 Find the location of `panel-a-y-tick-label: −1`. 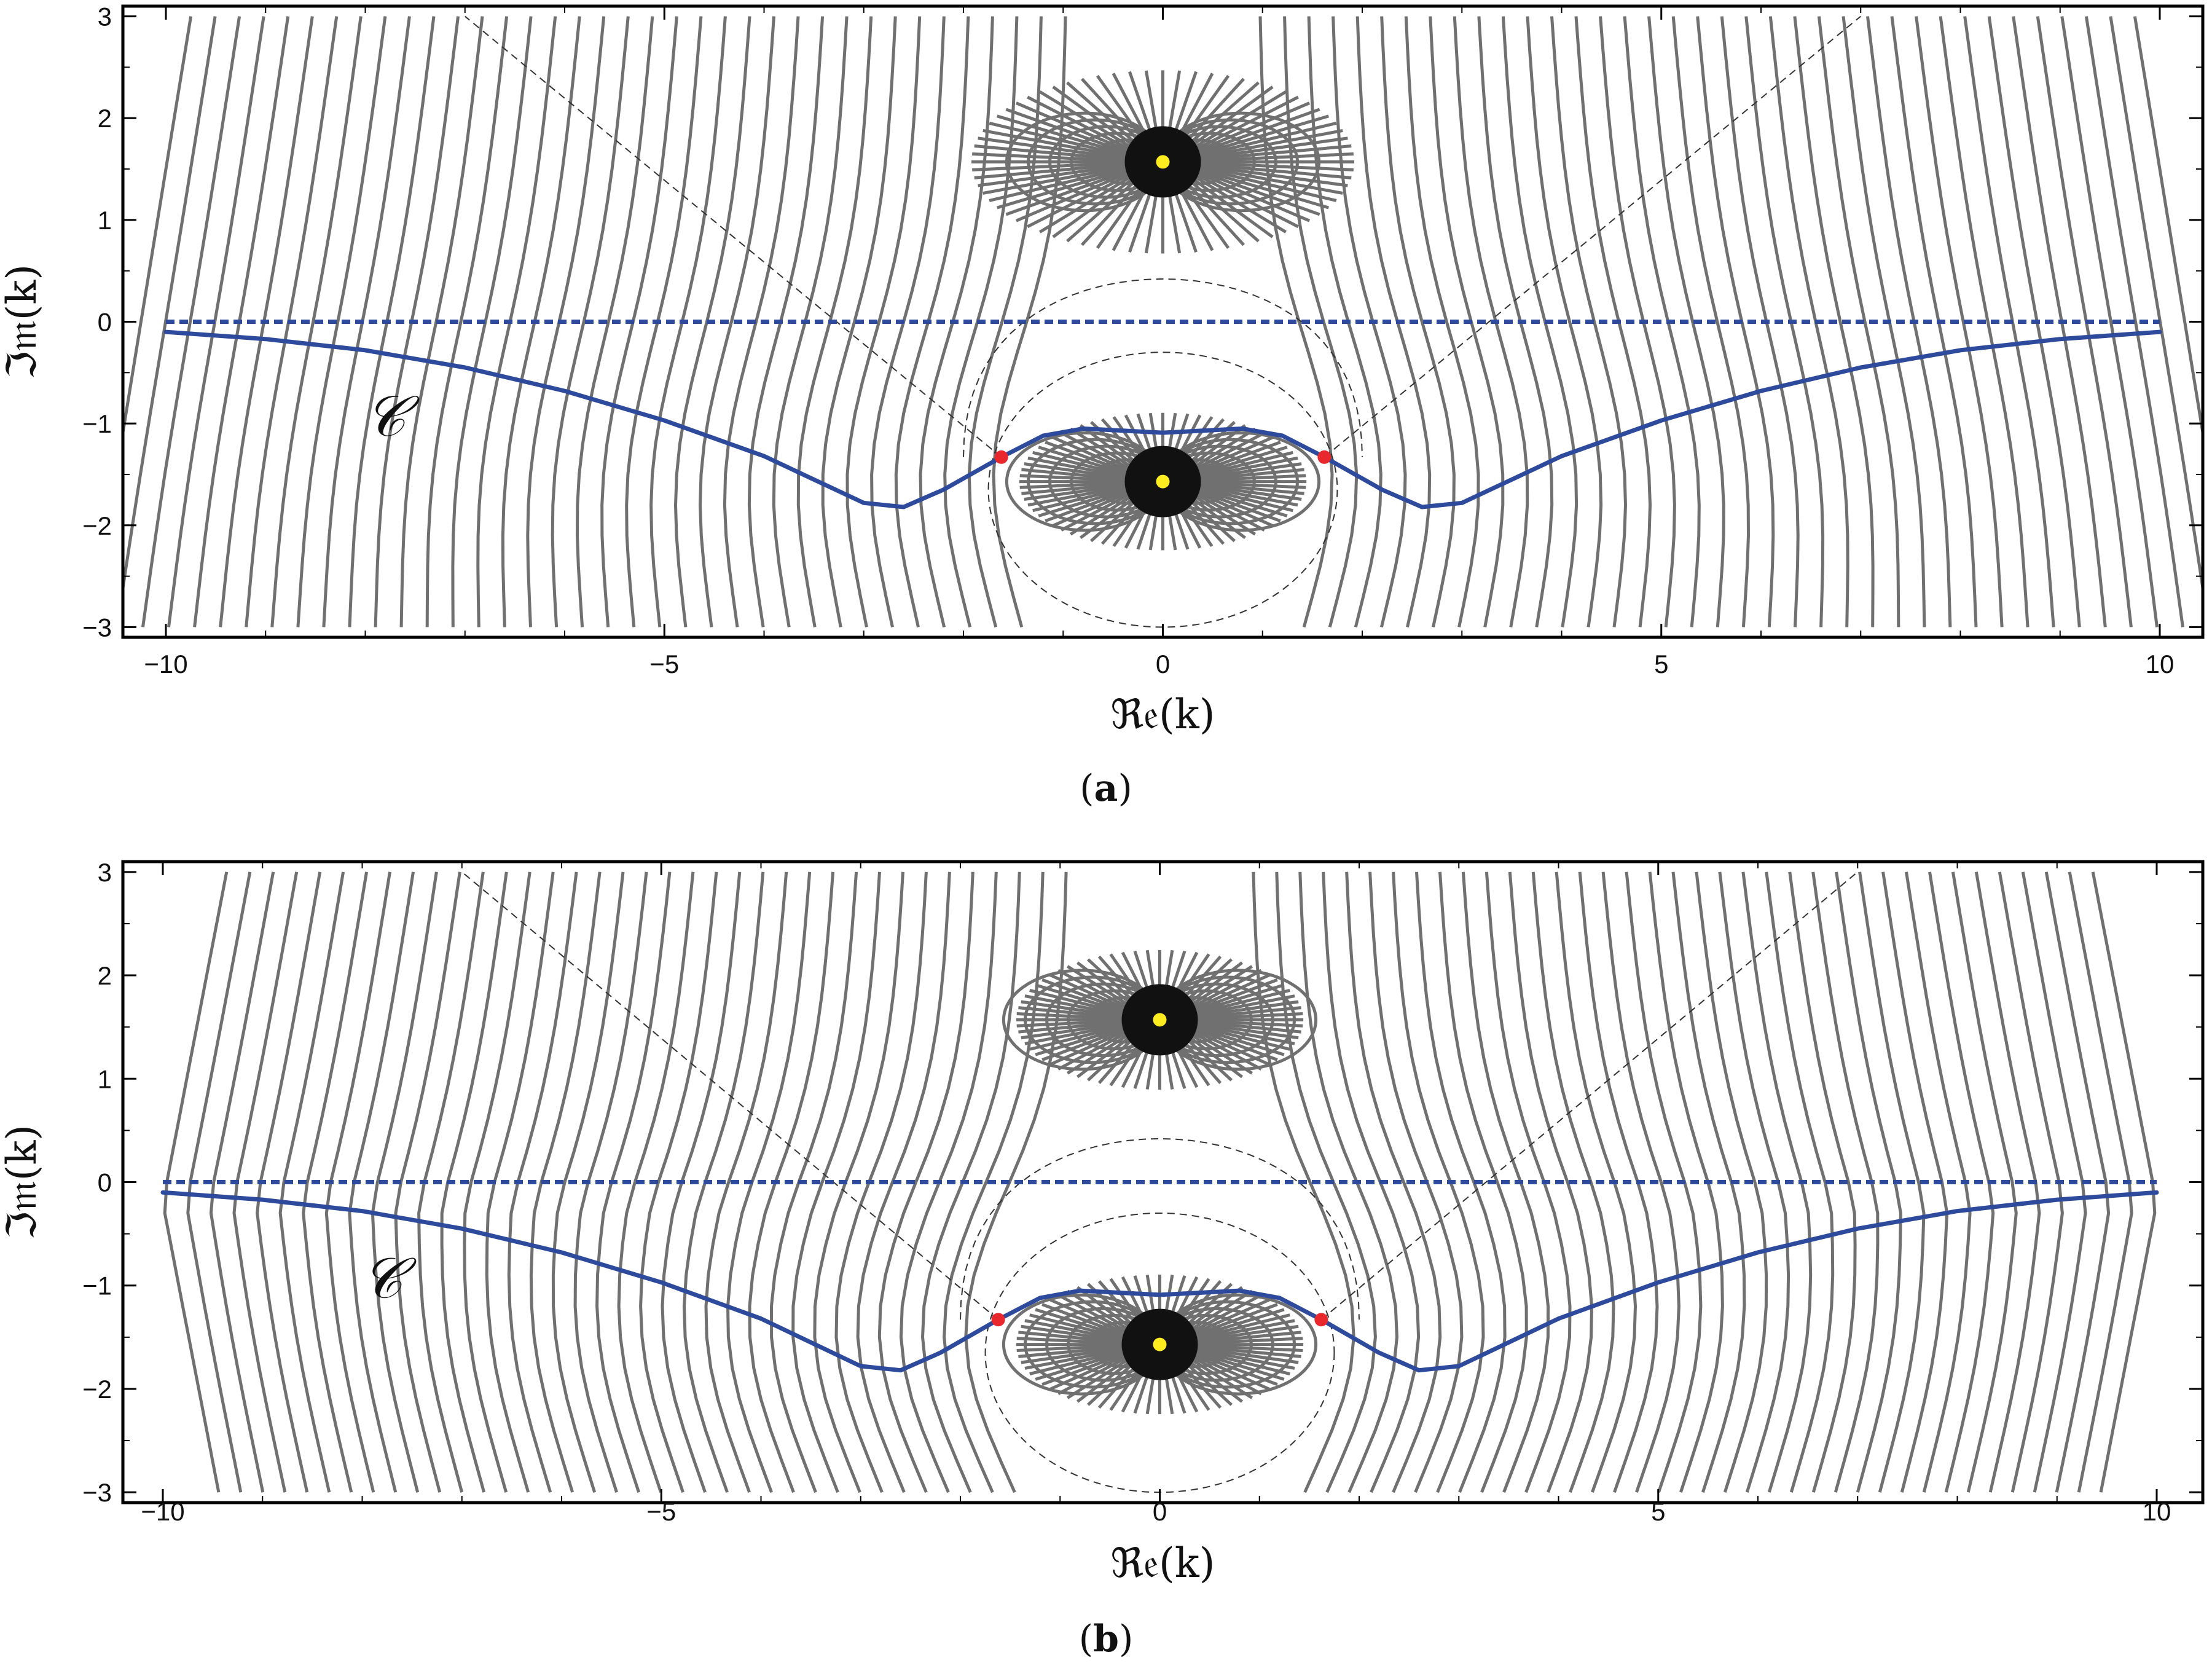

panel-a-y-tick-label: −1 is located at coordinates (97, 423).